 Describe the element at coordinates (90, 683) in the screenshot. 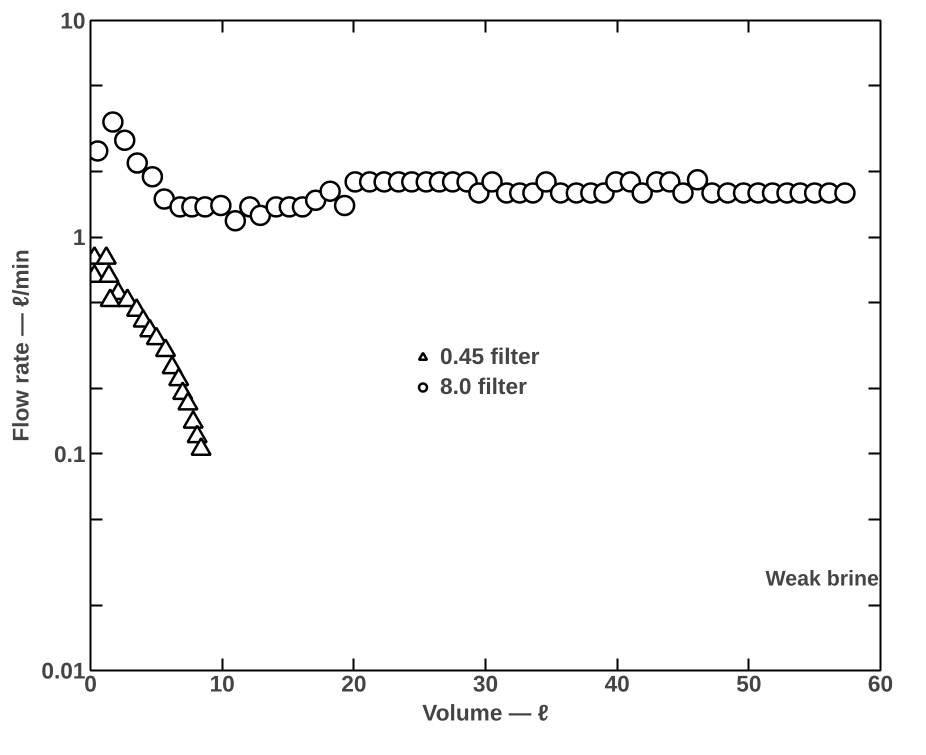

I see `x-tick-label: 0` at that location.